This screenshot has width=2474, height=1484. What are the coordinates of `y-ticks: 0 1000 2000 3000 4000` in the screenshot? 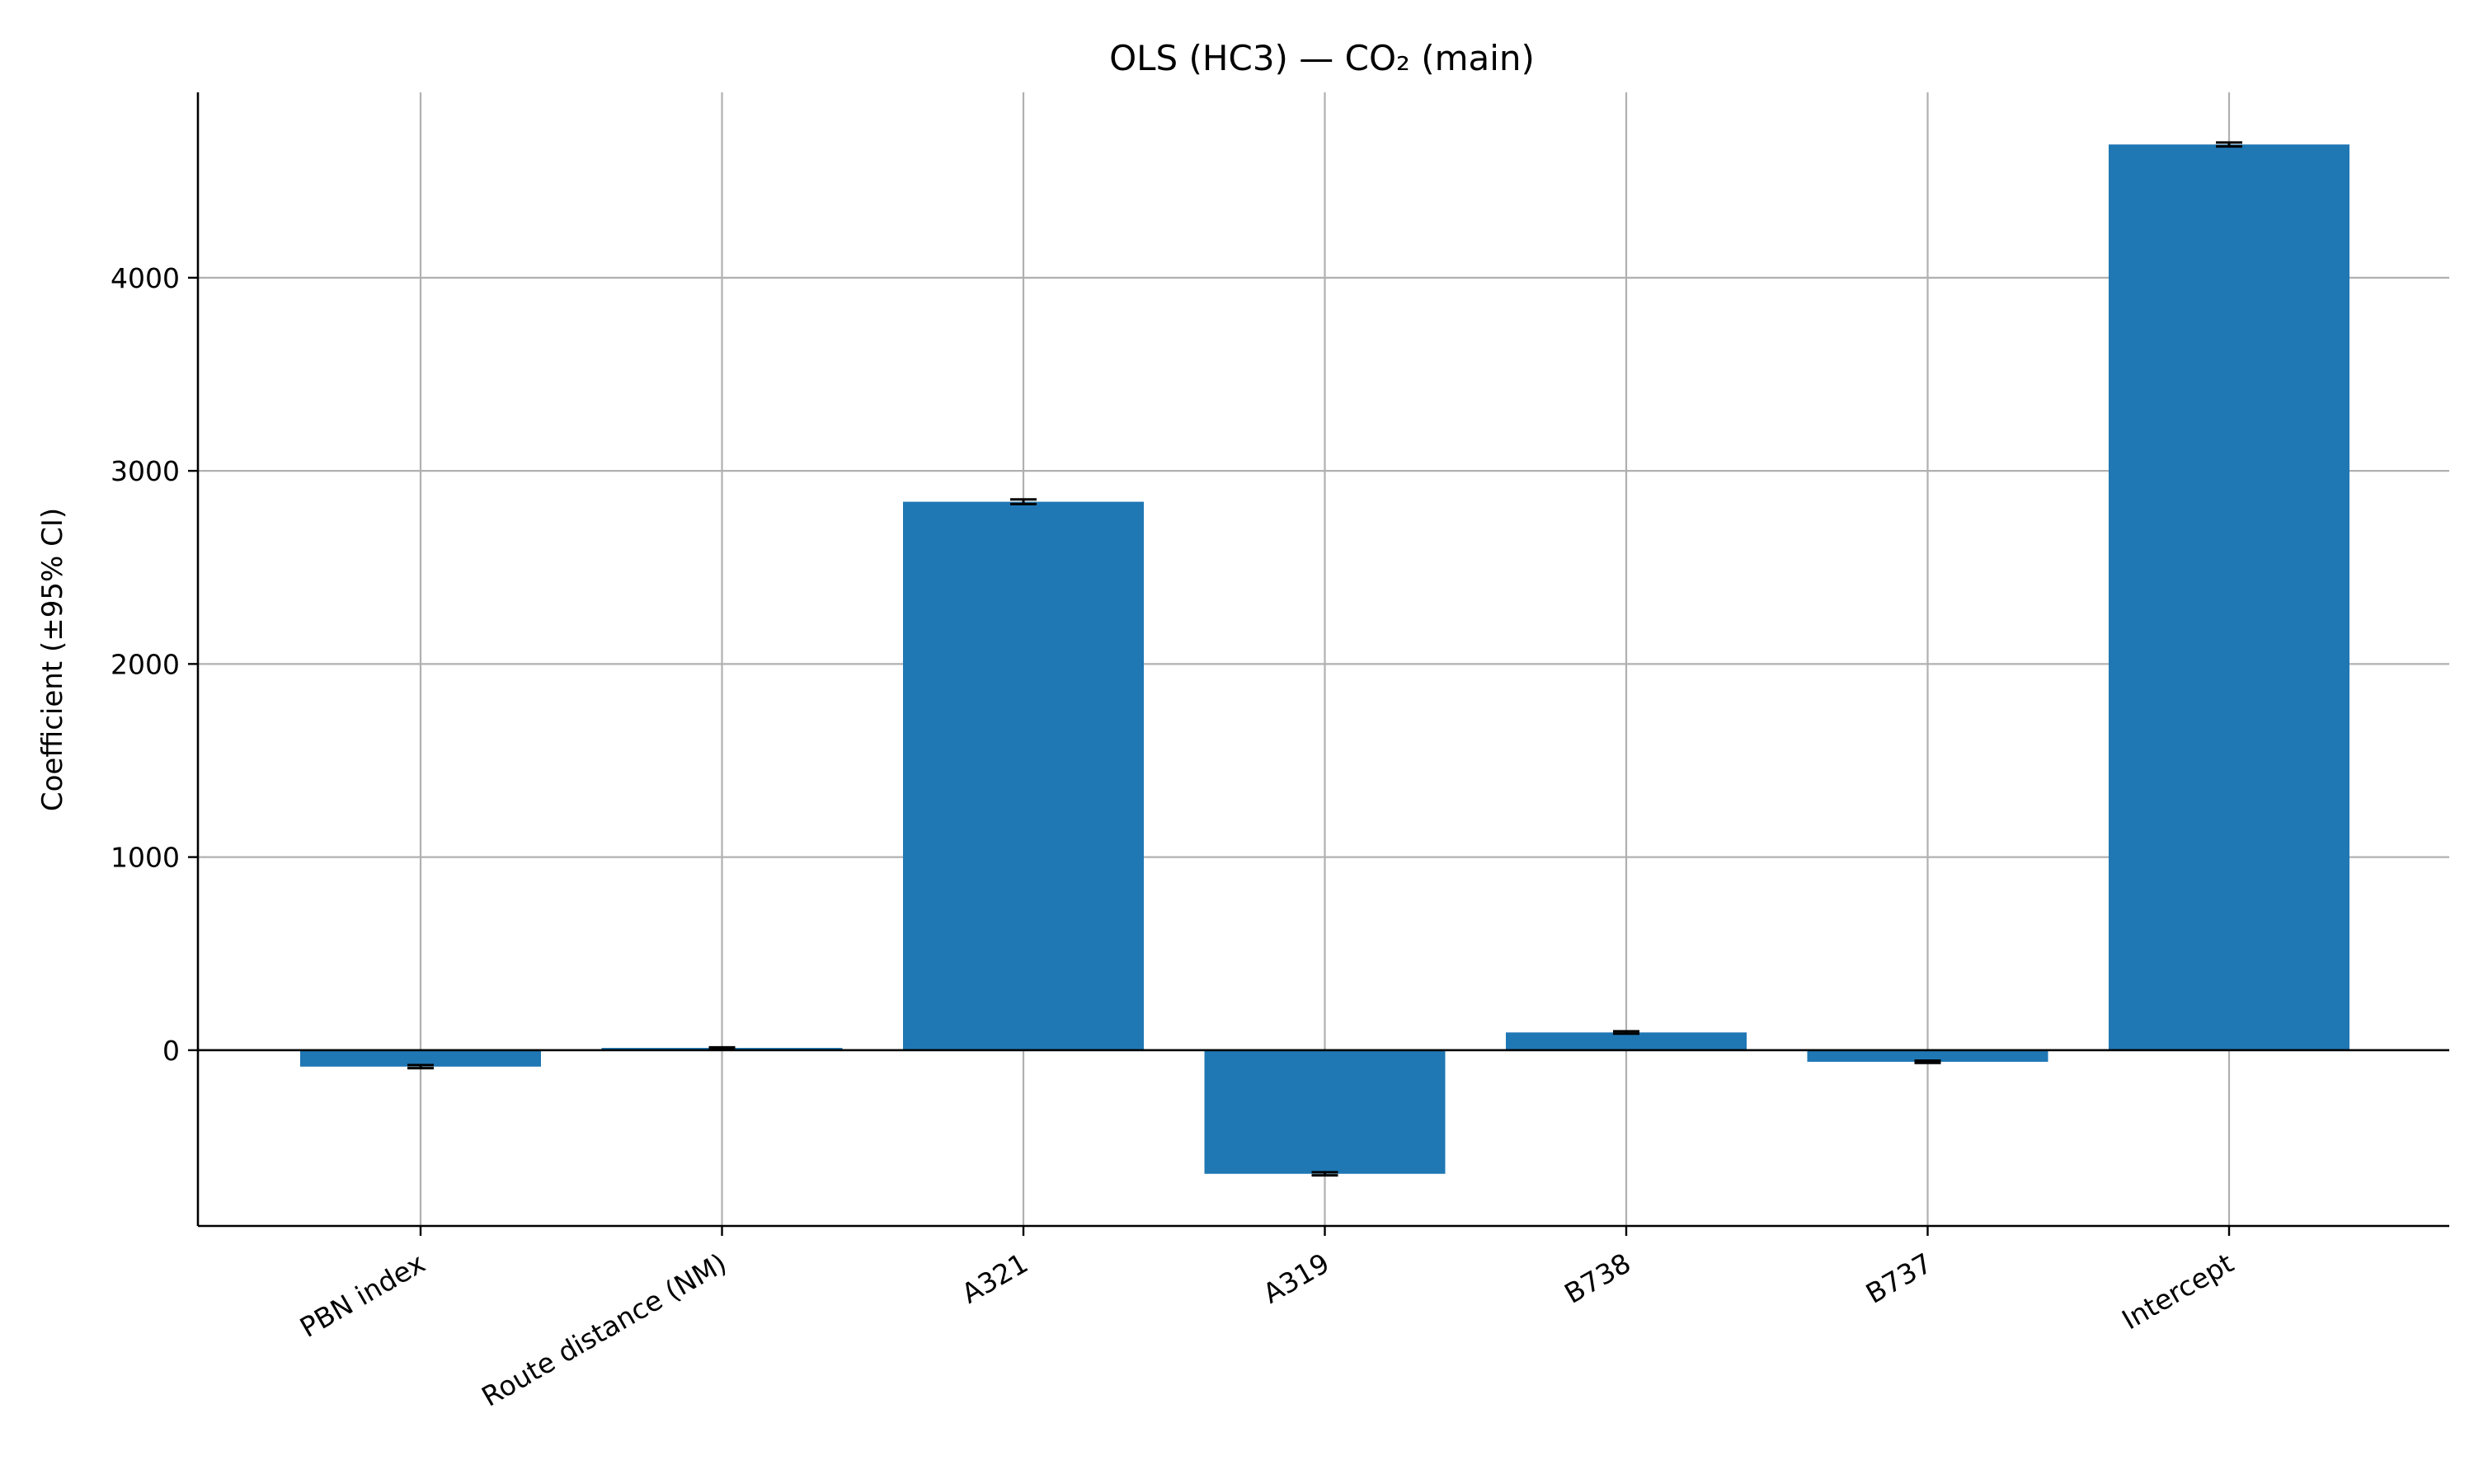 It's located at (154, 664).